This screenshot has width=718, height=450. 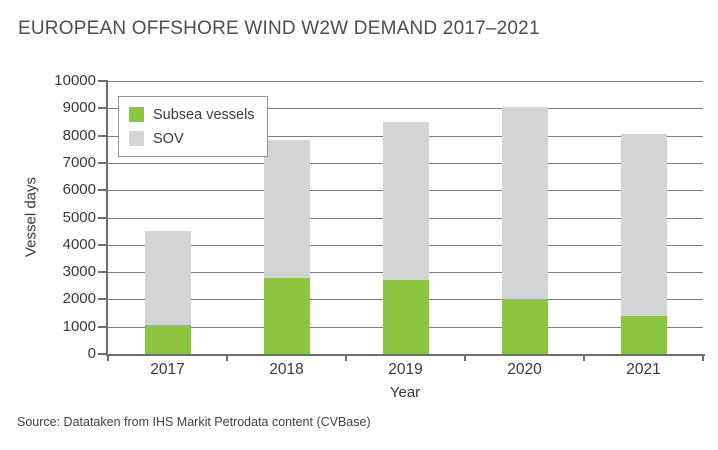 What do you see at coordinates (204, 114) in the screenshot?
I see `legend-label: Subsea vessels` at bounding box center [204, 114].